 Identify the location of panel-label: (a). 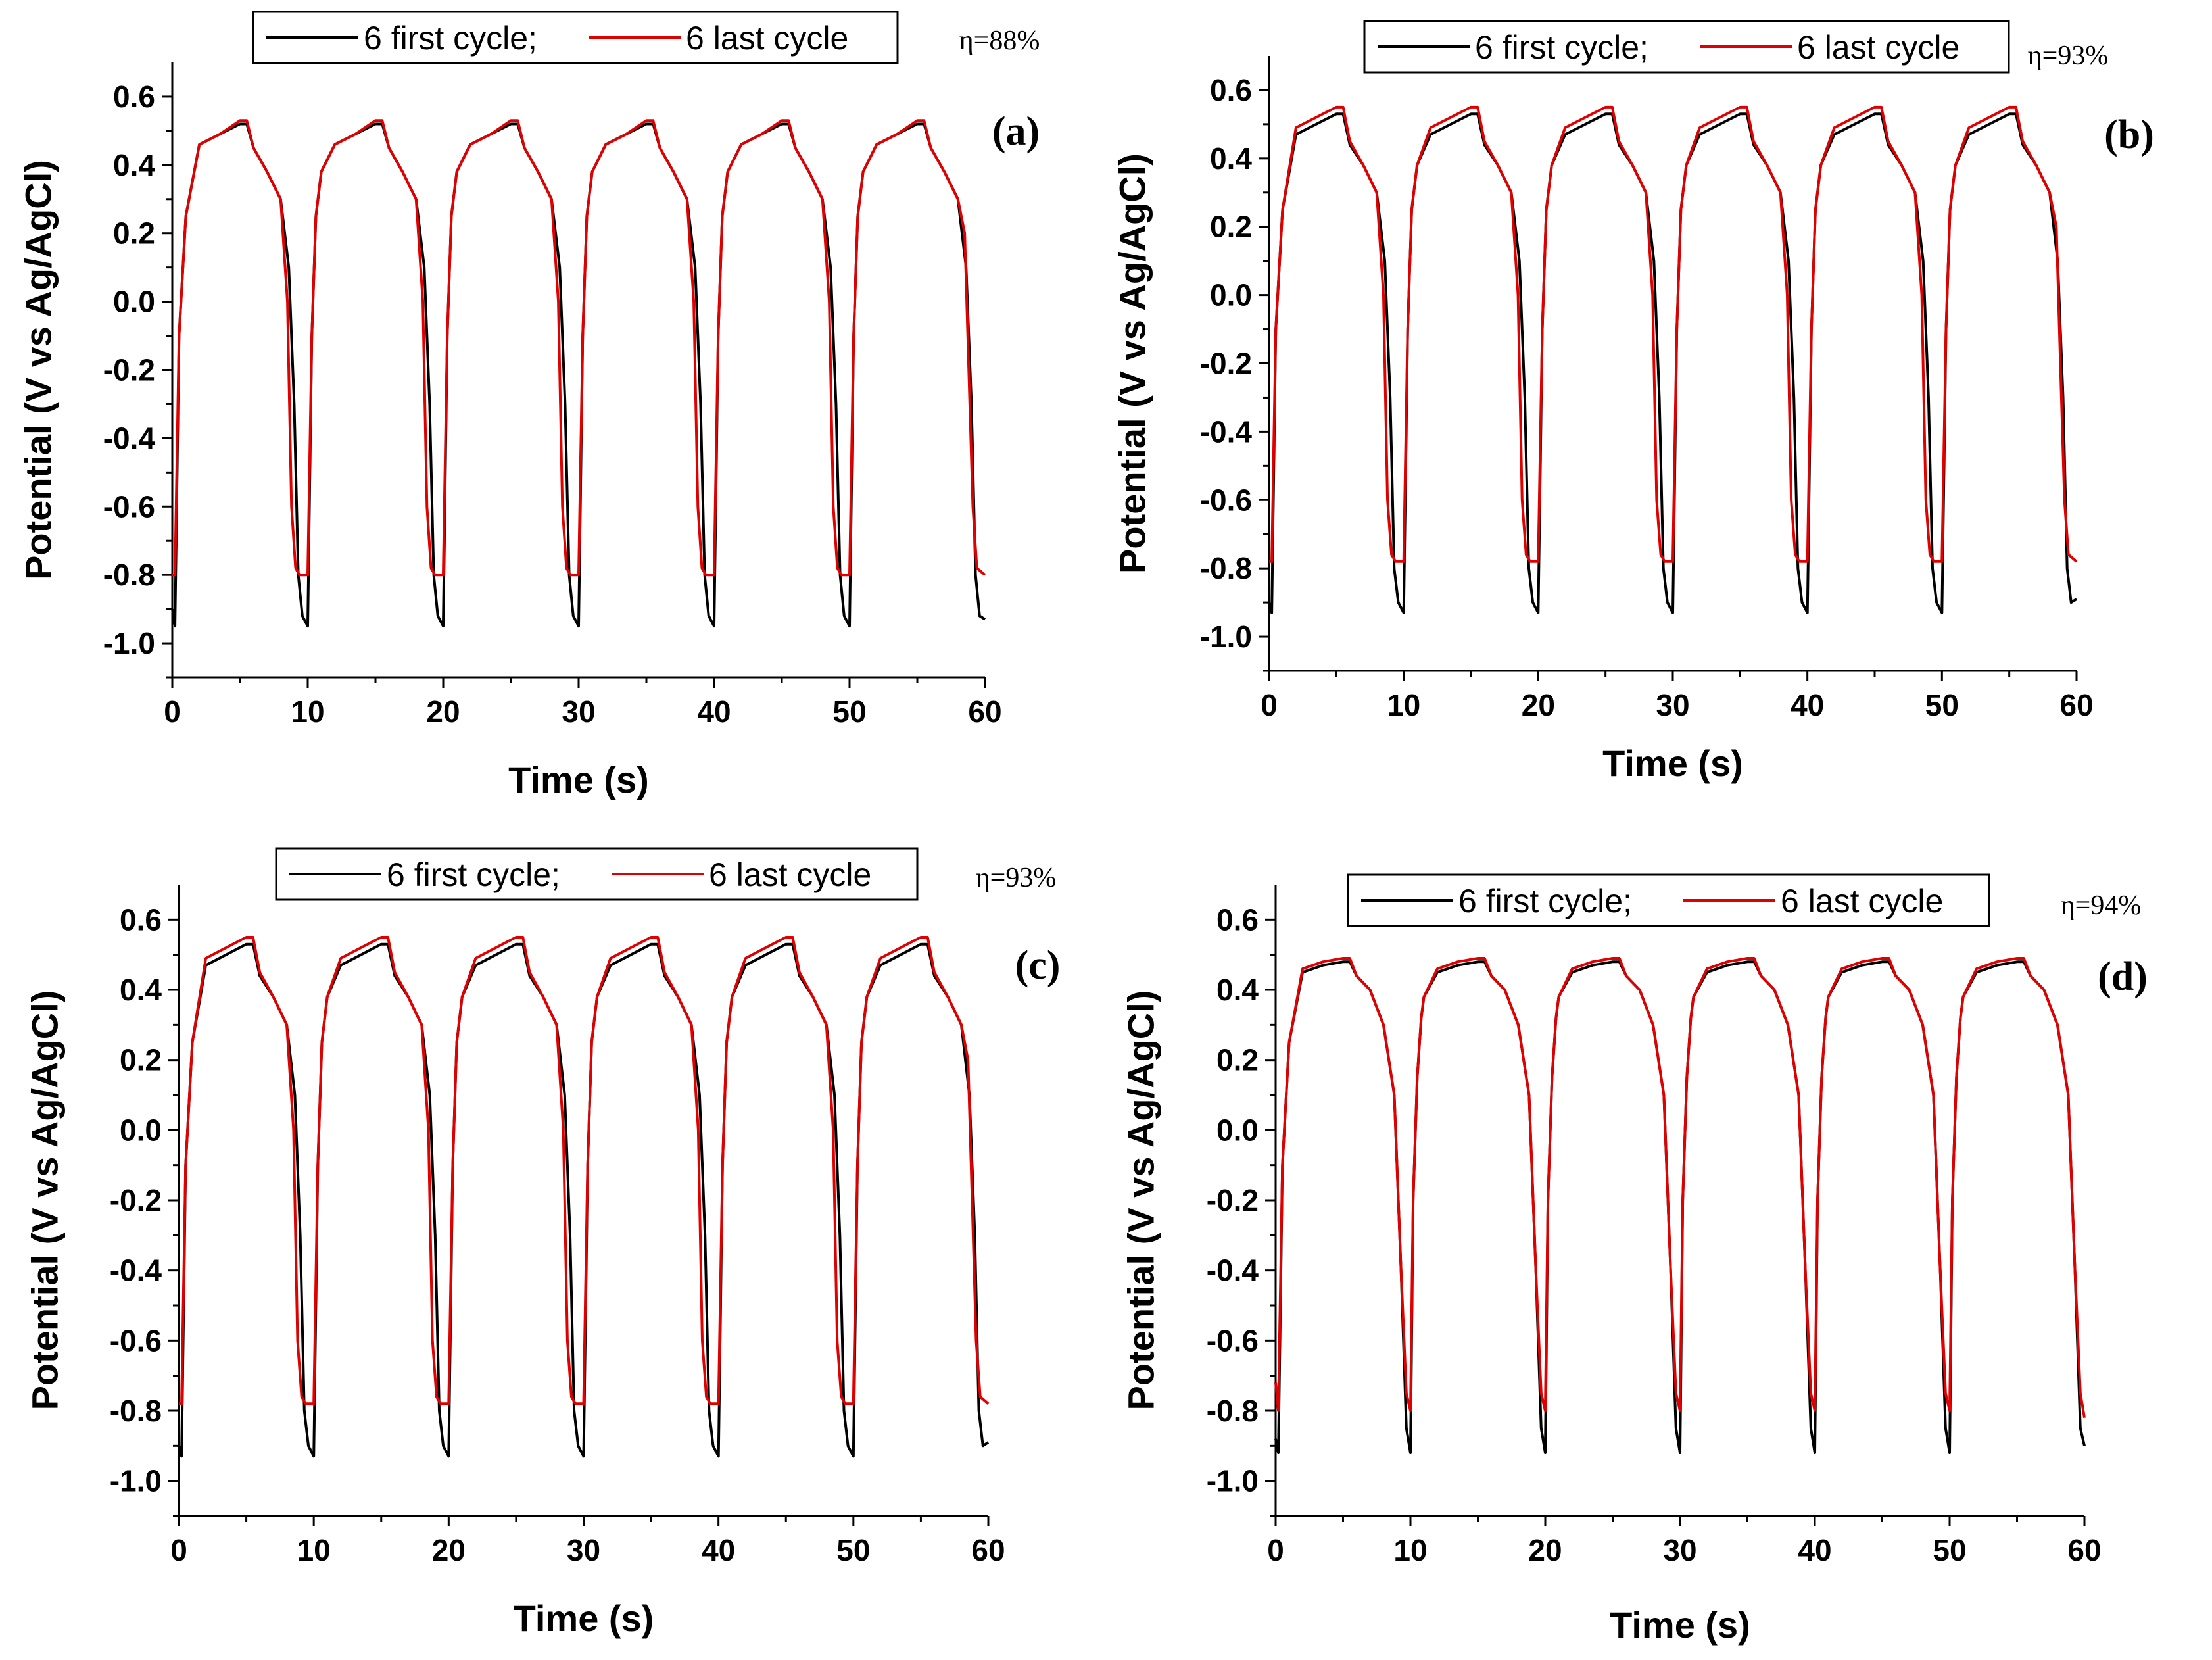
(1016, 131).